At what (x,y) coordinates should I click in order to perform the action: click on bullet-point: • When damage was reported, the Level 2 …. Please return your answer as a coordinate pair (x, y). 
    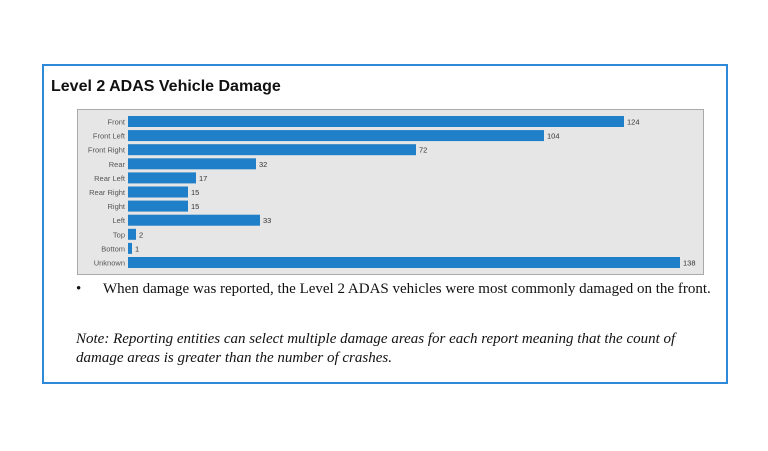
    Looking at the image, I should click on (396, 289).